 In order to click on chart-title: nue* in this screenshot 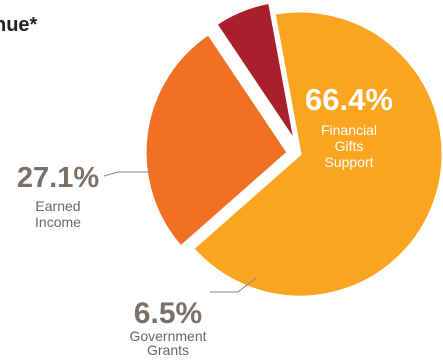, I will do `click(19, 25)`.